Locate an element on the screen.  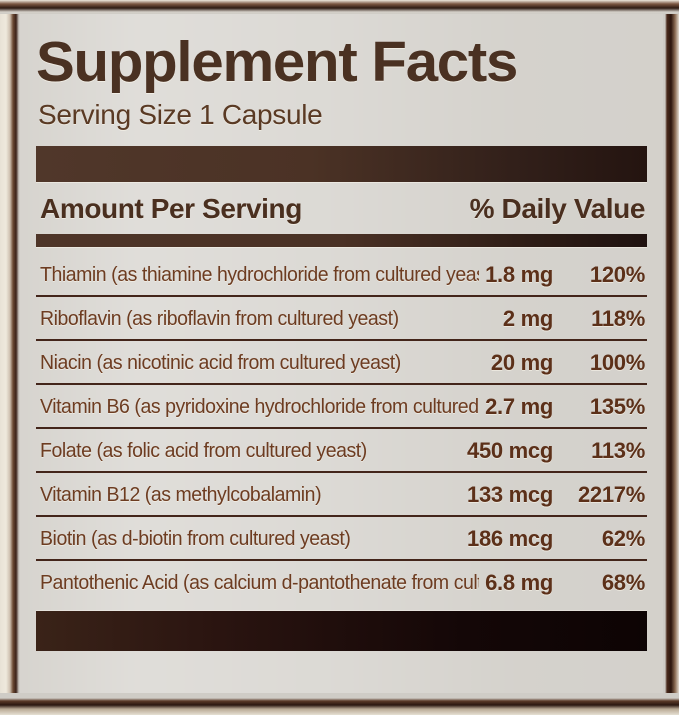
header-divider-bar-thick is located at coordinates (341, 164).